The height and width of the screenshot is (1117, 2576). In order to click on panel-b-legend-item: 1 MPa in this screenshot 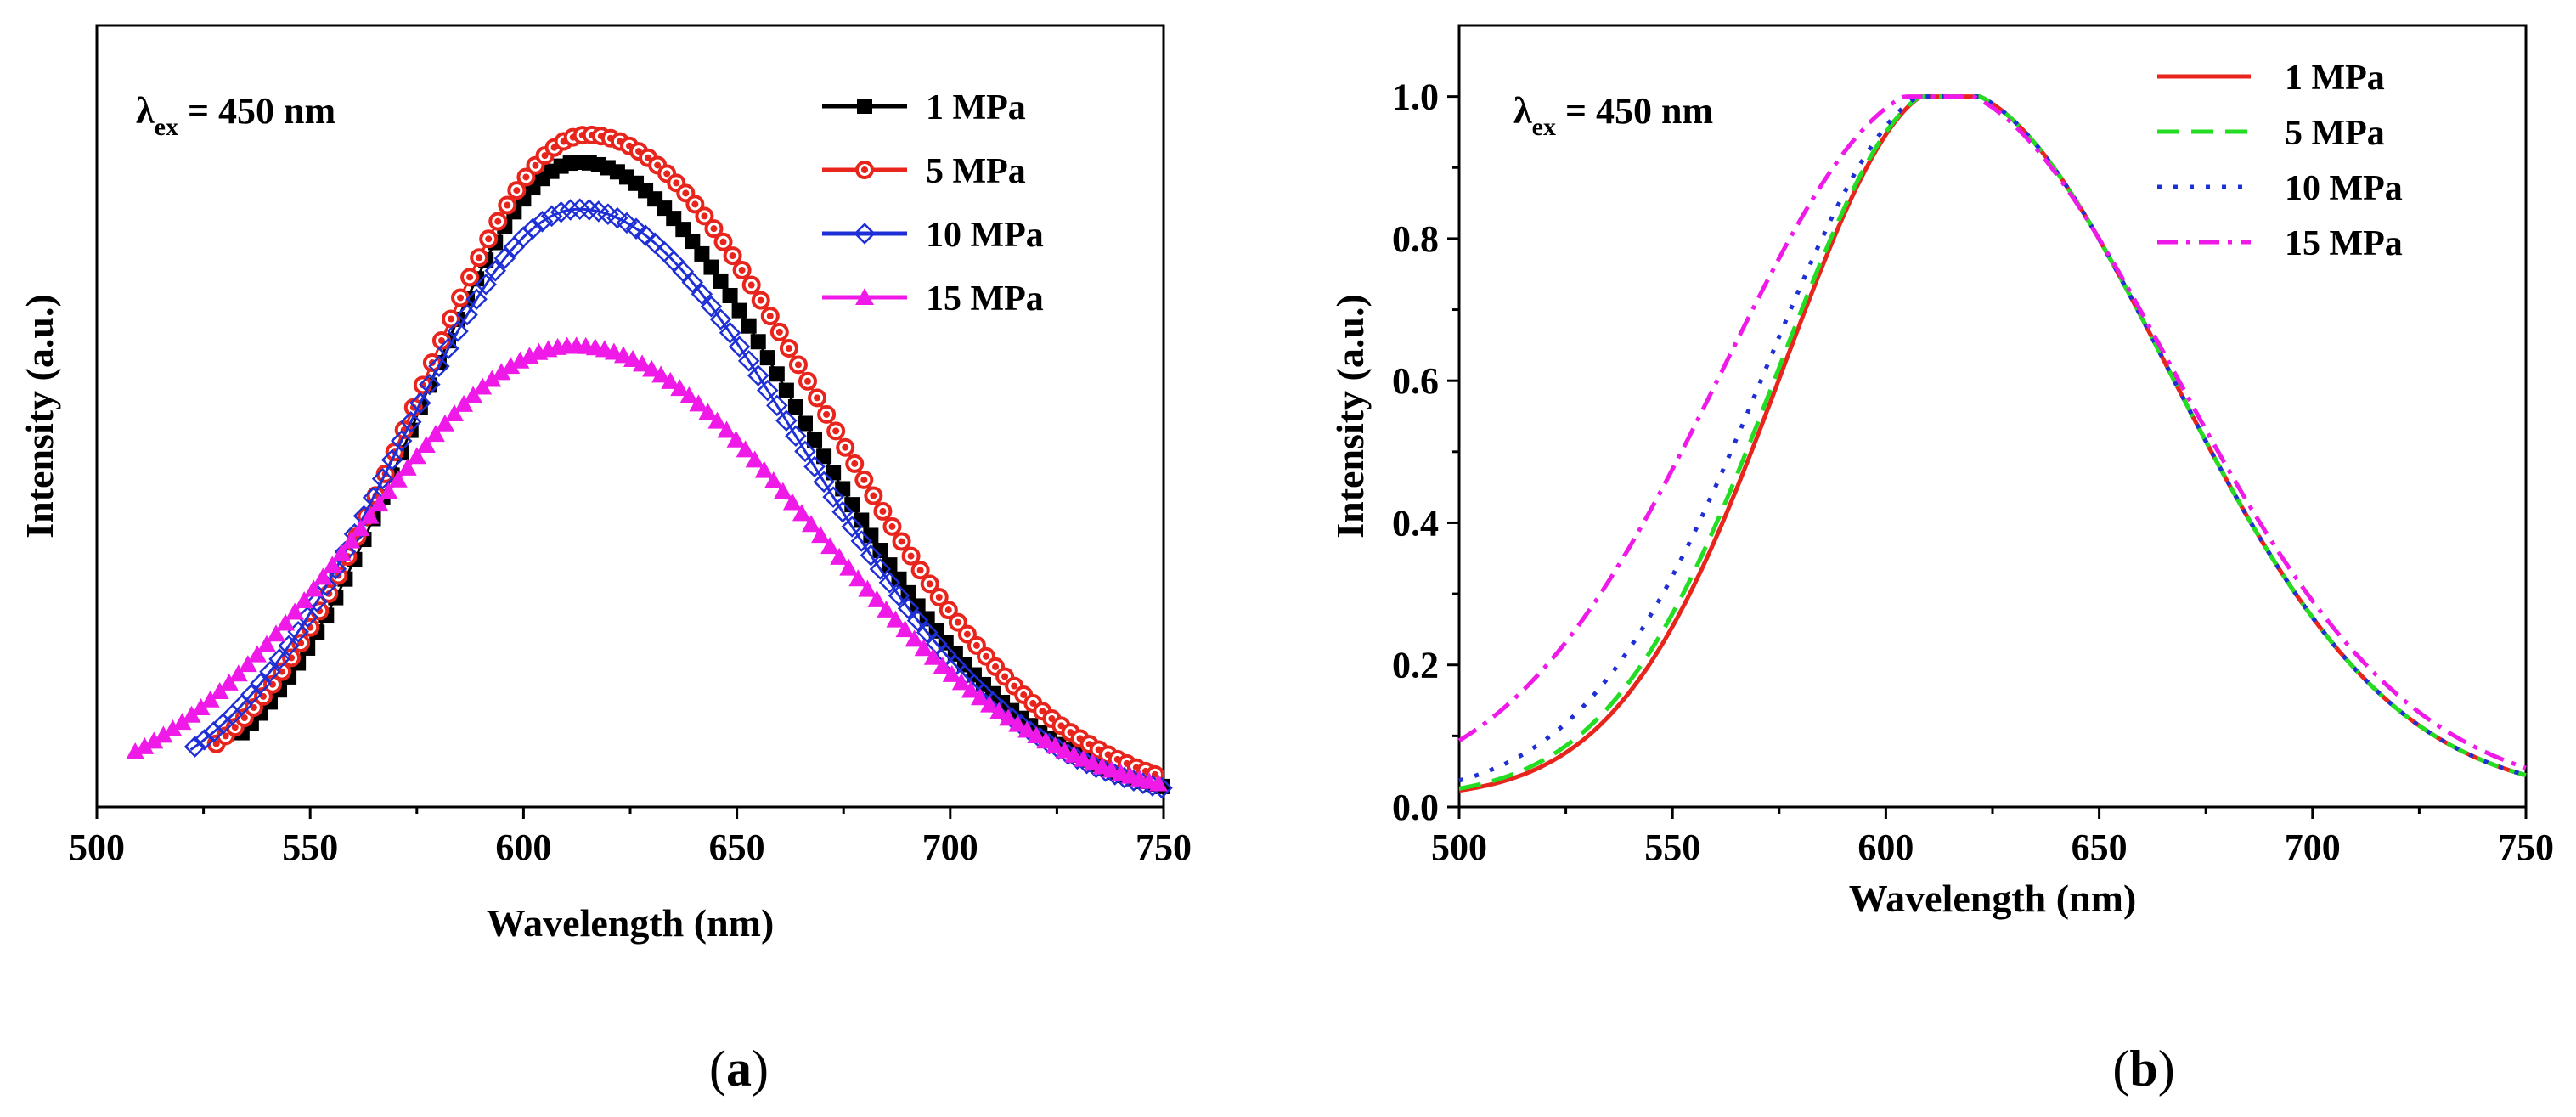, I will do `click(2271, 78)`.